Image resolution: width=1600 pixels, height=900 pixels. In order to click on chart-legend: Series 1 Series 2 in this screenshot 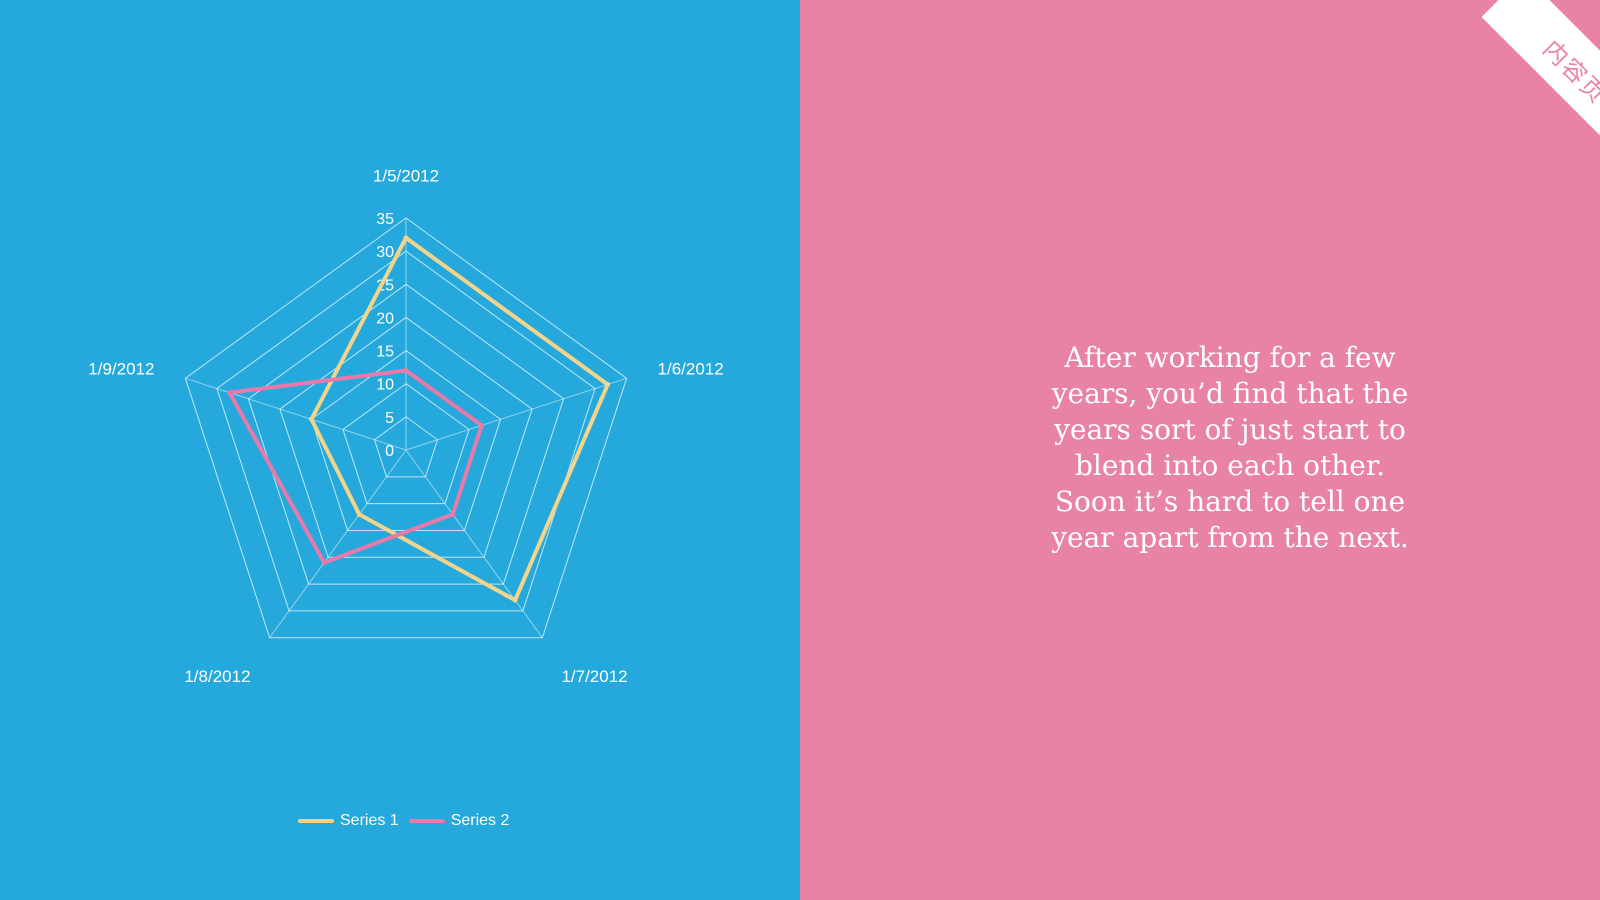, I will do `click(403, 821)`.